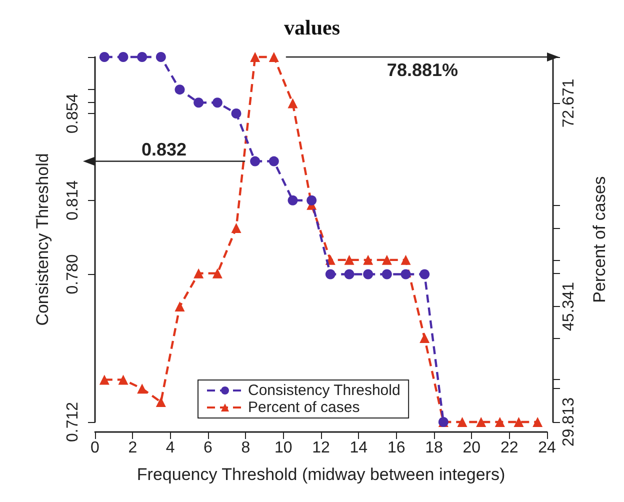 This screenshot has height=502, width=624. What do you see at coordinates (208, 448) in the screenshot?
I see `x-tick-label: 6` at bounding box center [208, 448].